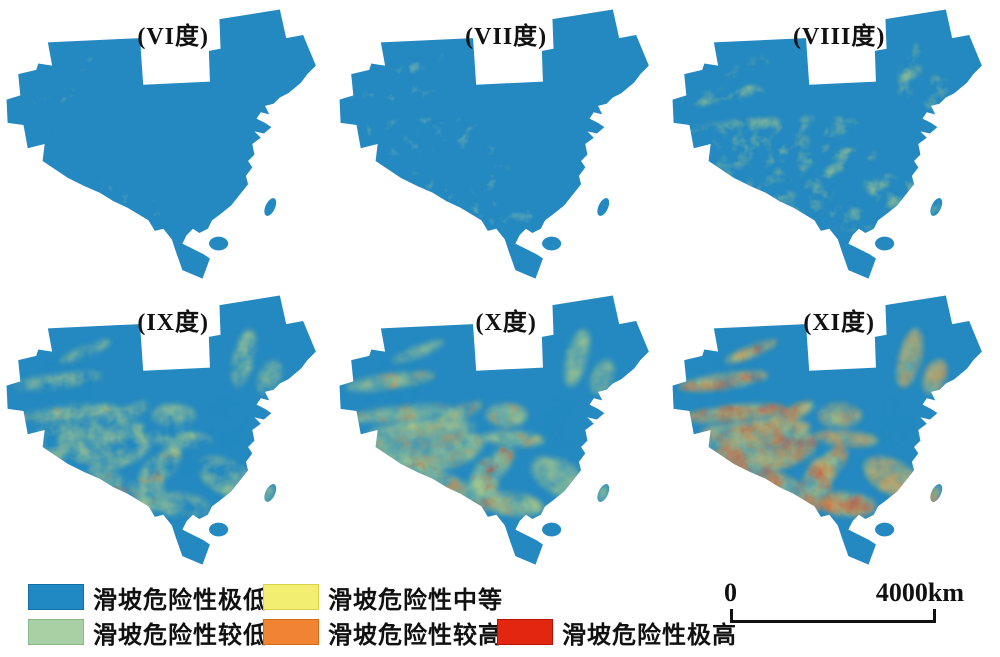 The image size is (1000, 657). What do you see at coordinates (839, 323) in the screenshot?
I see `panel-label-xi: (XI度)` at bounding box center [839, 323].